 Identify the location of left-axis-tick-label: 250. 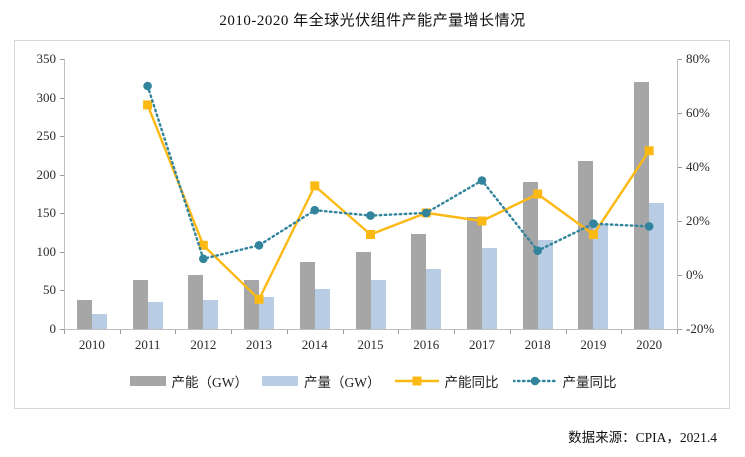
(46, 136).